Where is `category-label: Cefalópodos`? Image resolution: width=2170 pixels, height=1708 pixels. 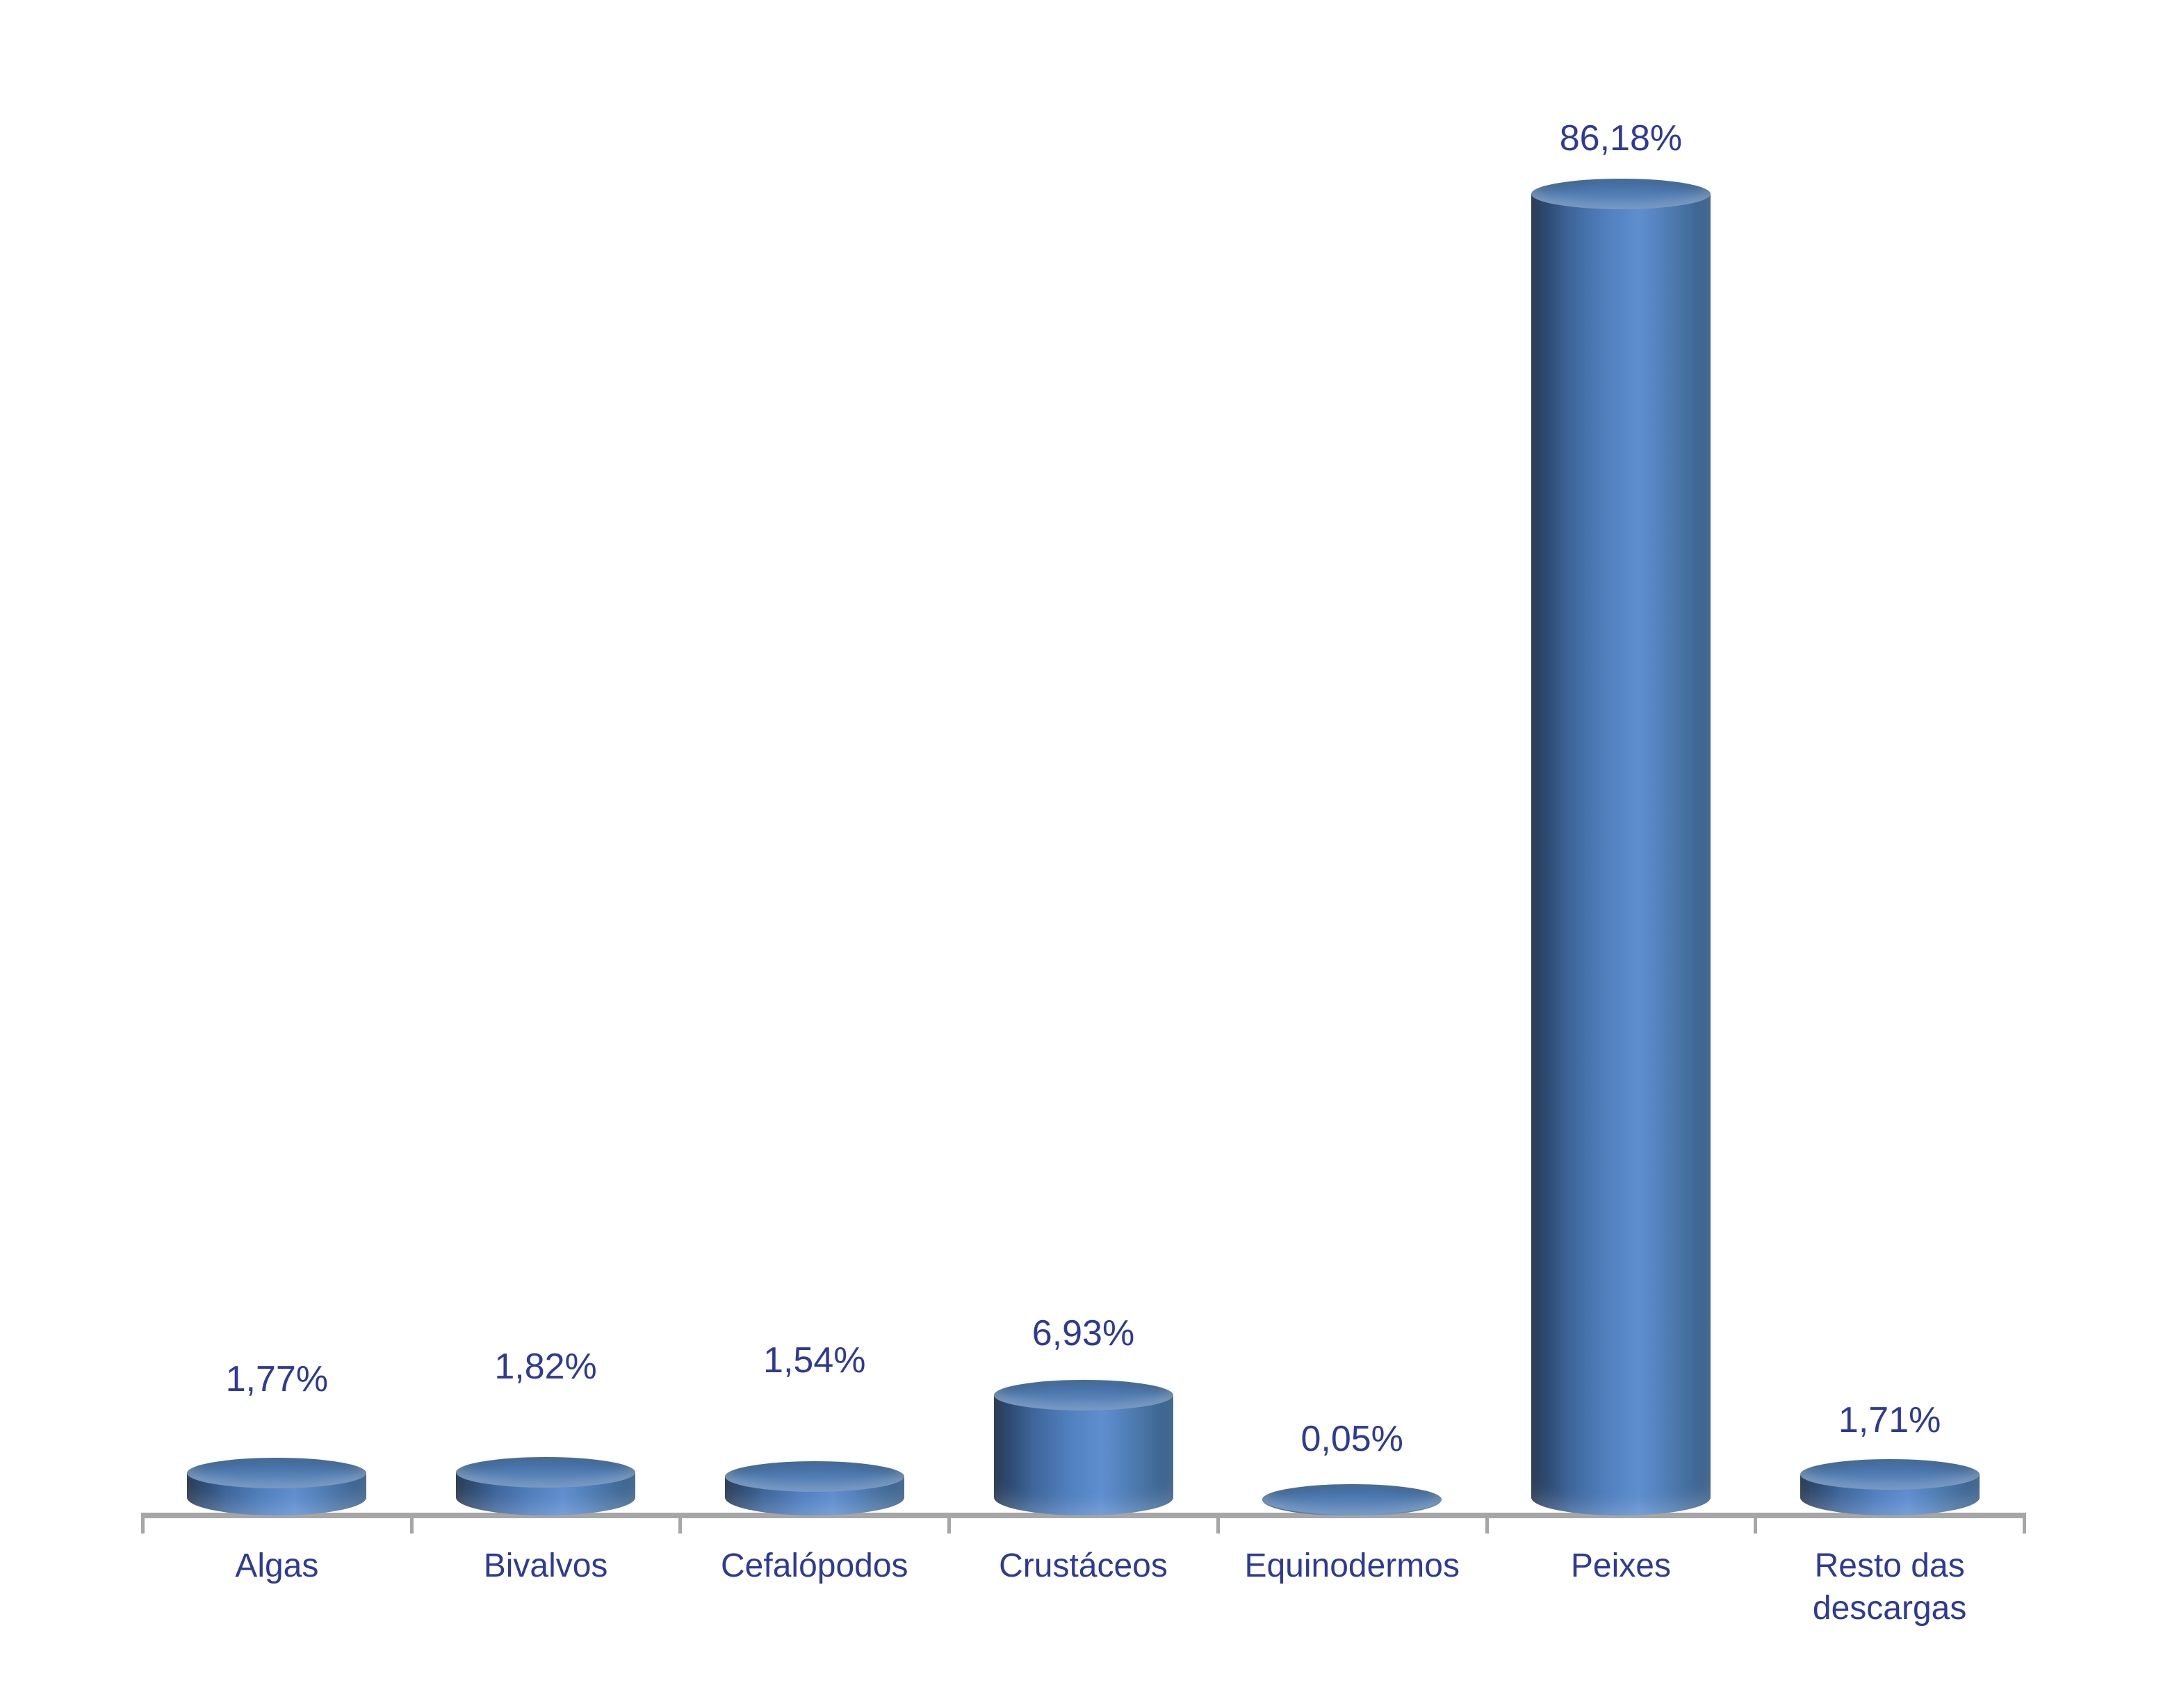
category-label: Cefalópodos is located at coordinates (814, 1565).